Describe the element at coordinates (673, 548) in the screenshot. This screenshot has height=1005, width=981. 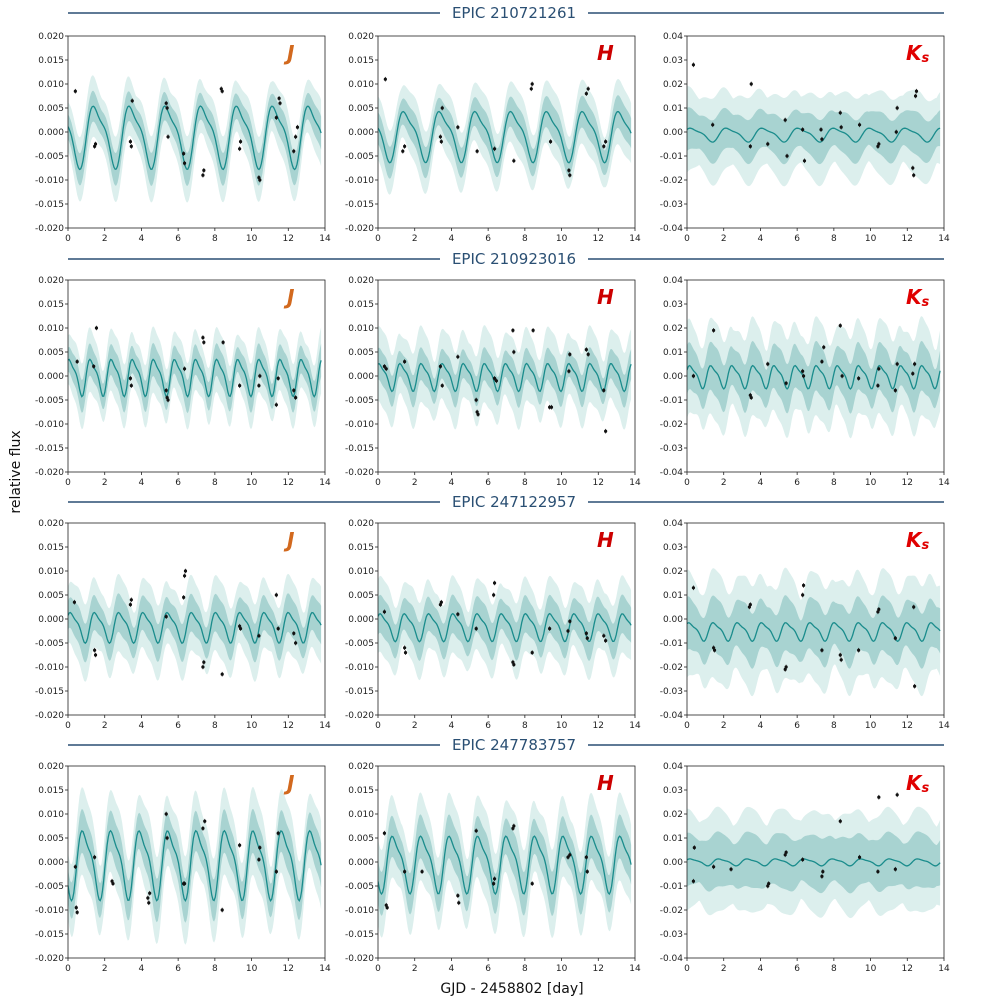
I see `y-tick-label: 0.03` at that location.